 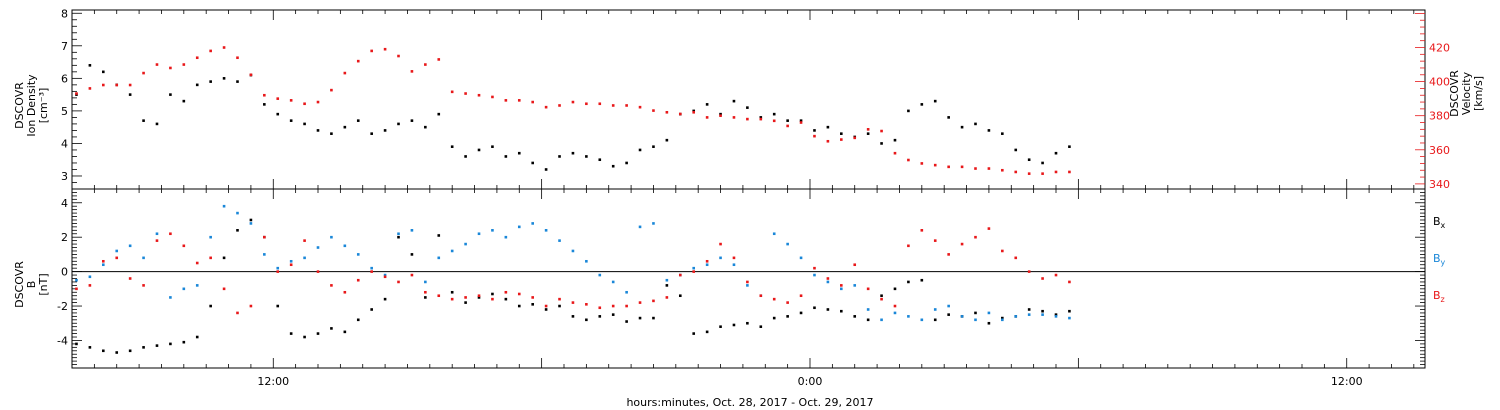 What do you see at coordinates (1439, 150) in the screenshot?
I see `y-tick-label-velocity: 360` at bounding box center [1439, 150].